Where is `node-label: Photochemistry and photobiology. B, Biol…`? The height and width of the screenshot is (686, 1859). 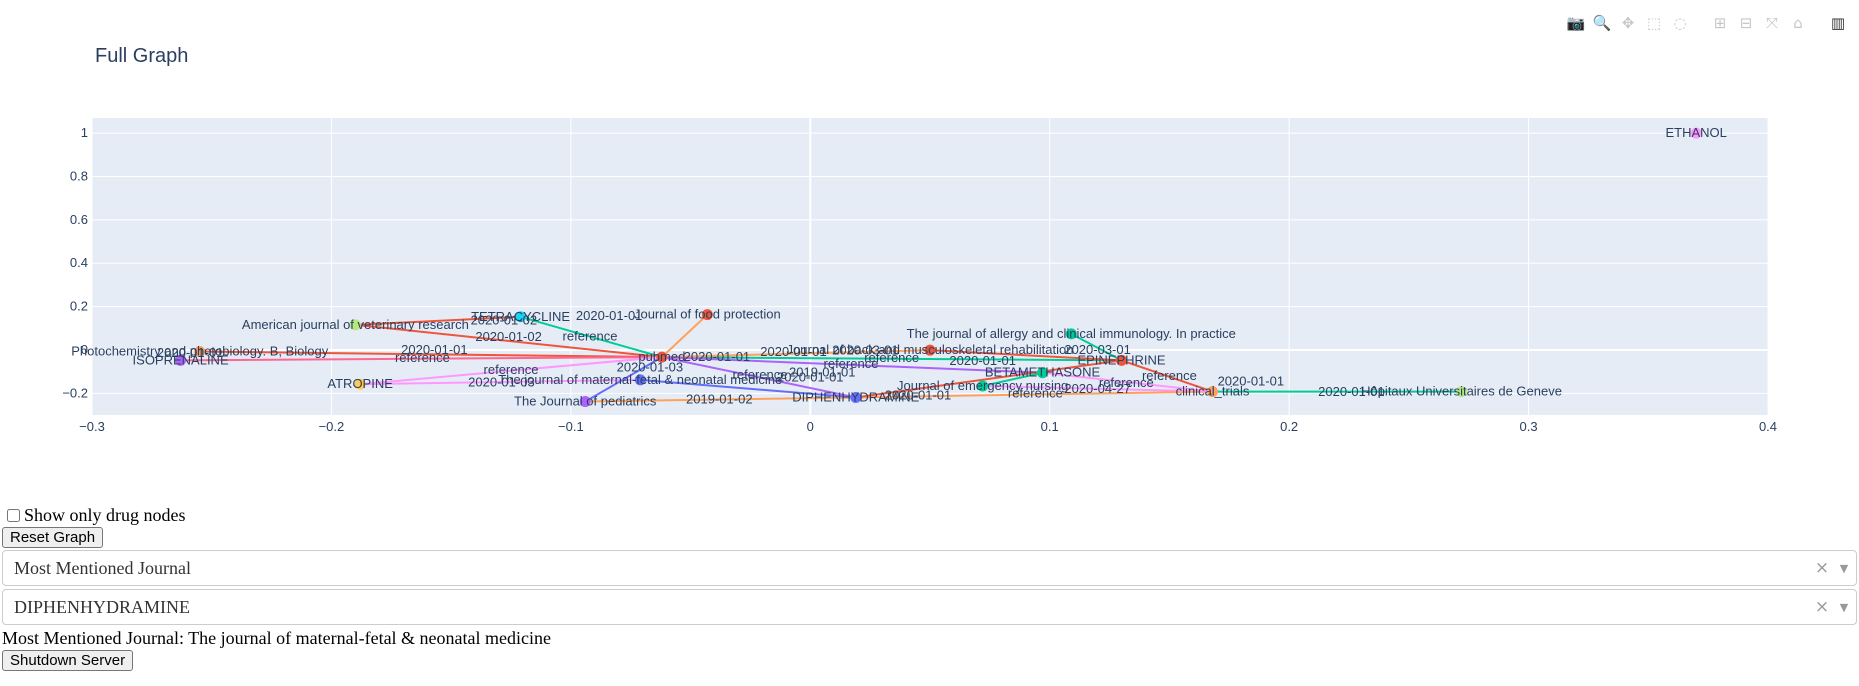 node-label: Photochemistry and photobiology. B, Biol… is located at coordinates (200, 350).